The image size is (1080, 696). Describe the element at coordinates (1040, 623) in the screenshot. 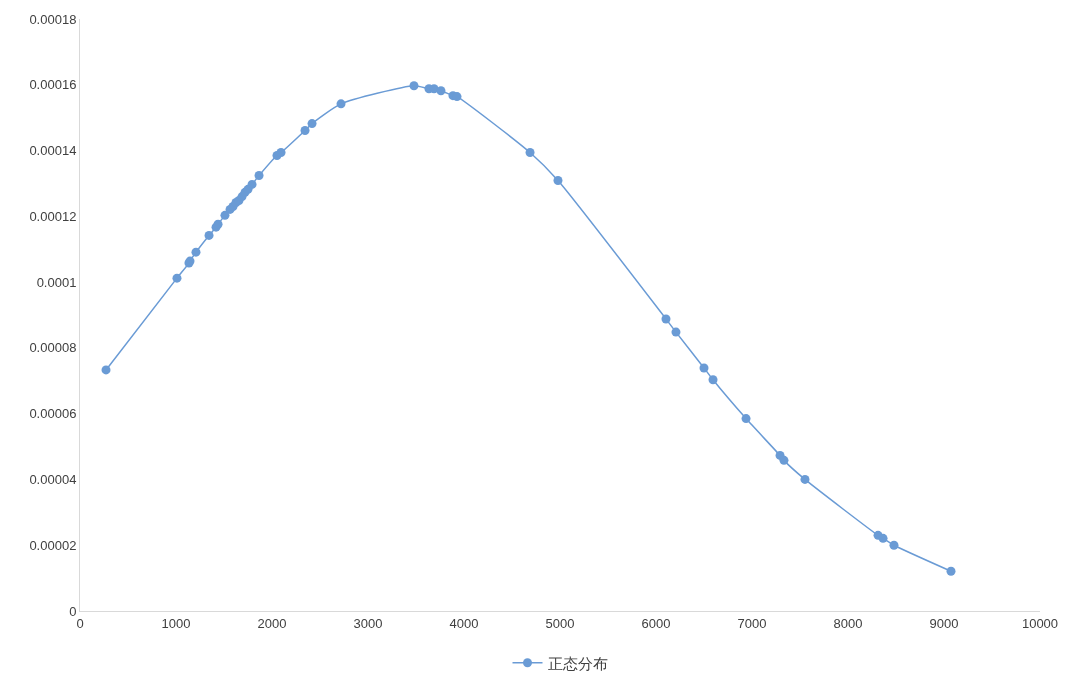

I see `x-tick-label: 10000` at that location.